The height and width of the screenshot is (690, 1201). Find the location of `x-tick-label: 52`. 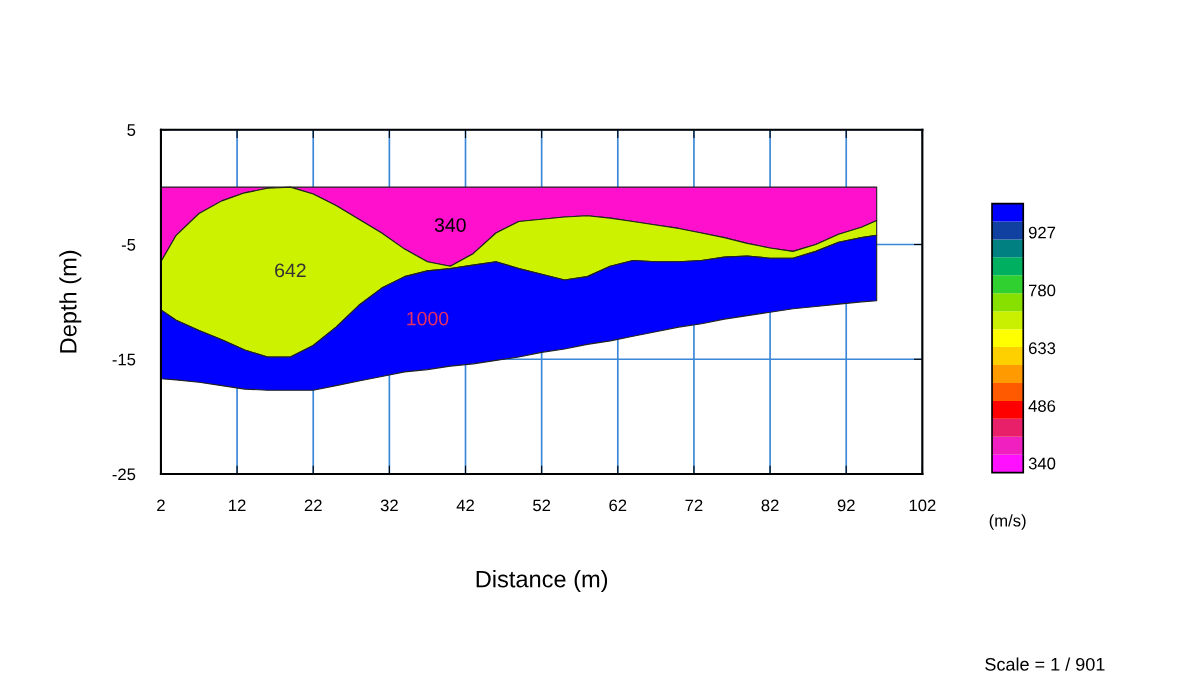

x-tick-label: 52 is located at coordinates (542, 505).